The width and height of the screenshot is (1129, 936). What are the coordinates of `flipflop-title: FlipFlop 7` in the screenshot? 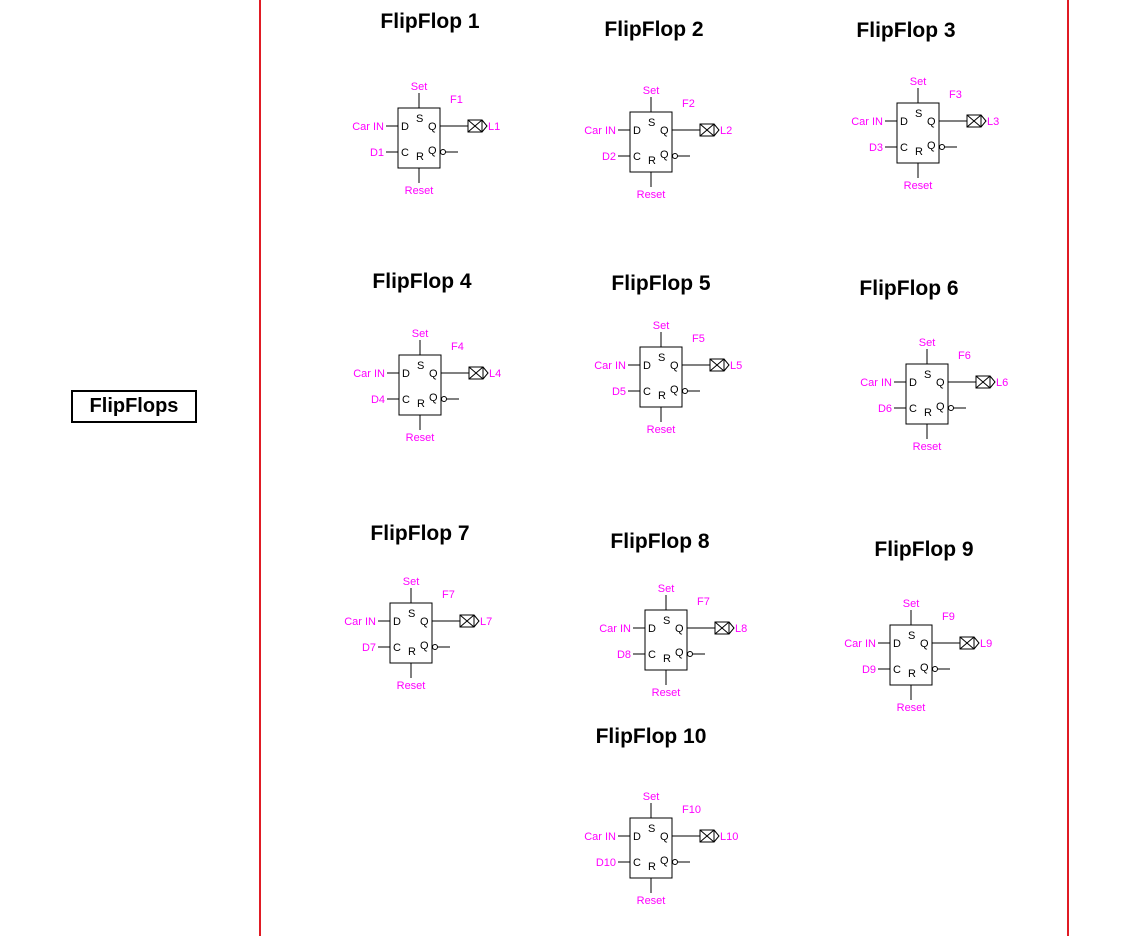 It's located at (420, 533).